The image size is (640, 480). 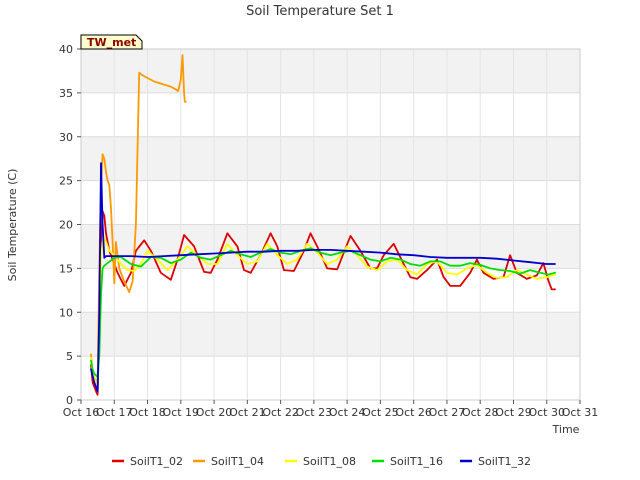 I want to click on x-tick-label: Oct 31, so click(x=580, y=412).